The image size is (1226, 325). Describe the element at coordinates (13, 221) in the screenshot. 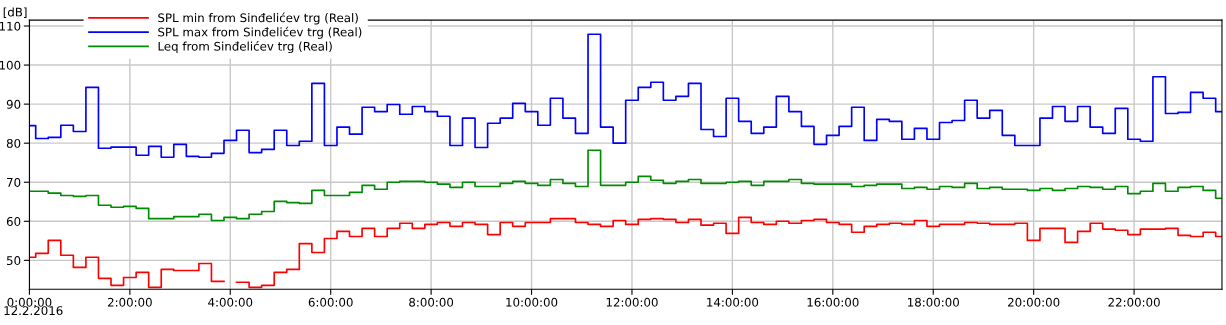

I see `y-tick-label: 60` at that location.